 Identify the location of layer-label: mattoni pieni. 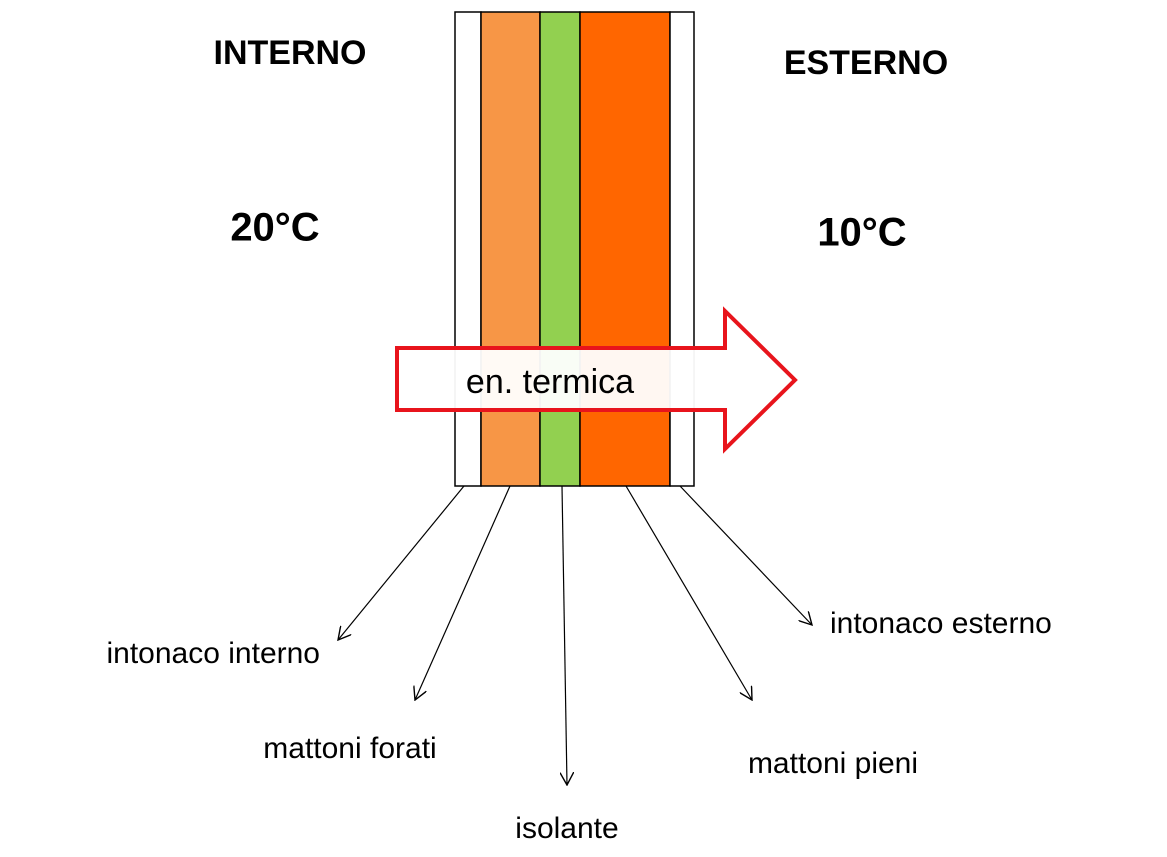
(833, 763).